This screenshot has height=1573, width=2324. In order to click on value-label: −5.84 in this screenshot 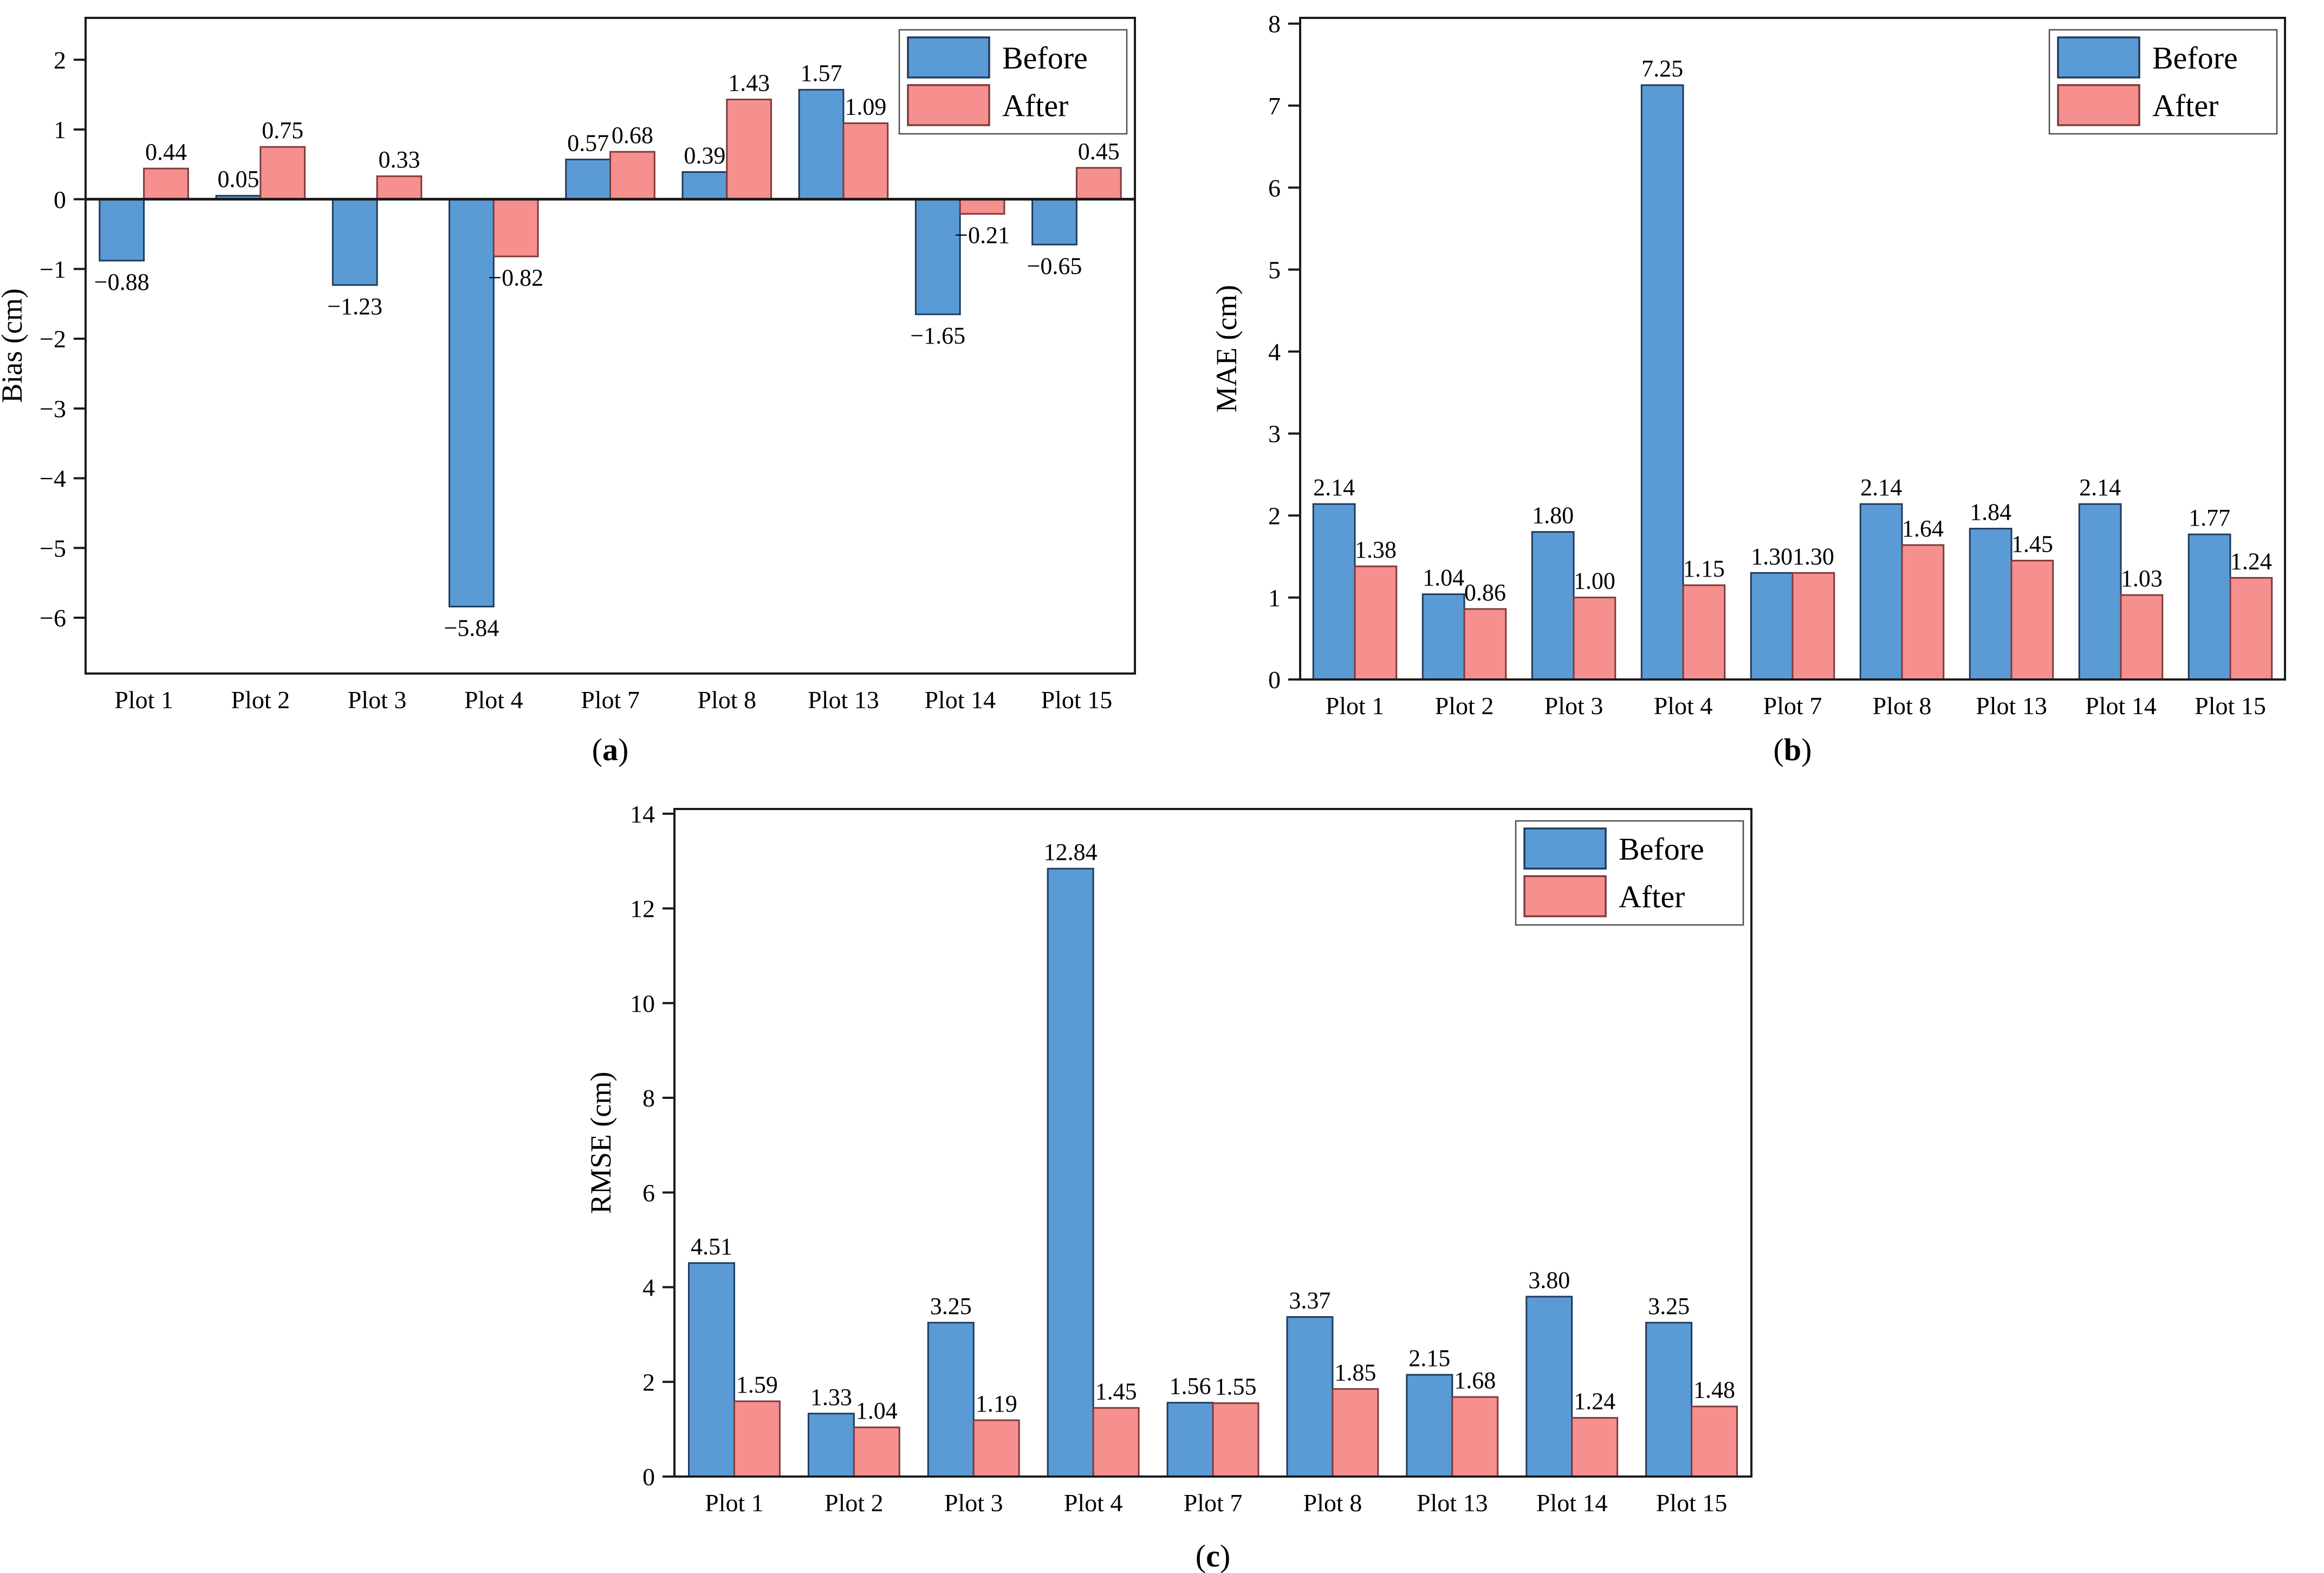, I will do `click(471, 628)`.